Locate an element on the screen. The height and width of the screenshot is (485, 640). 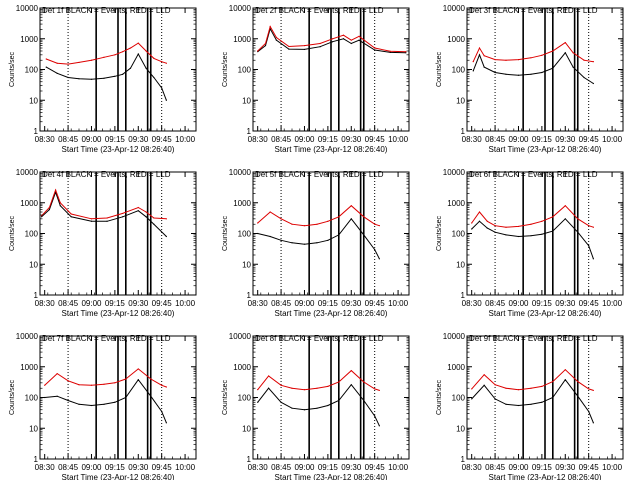
panel-title: Det 6f BLACK = Events, RED = LLD is located at coordinates (533, 174).